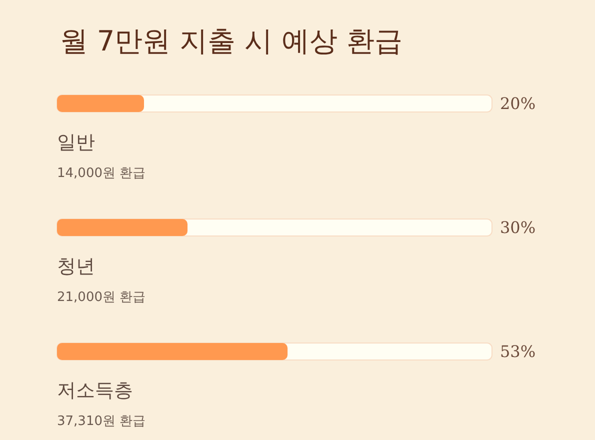  Describe the element at coordinates (76, 143) in the screenshot. I see `y-tick-label: 일반` at that location.